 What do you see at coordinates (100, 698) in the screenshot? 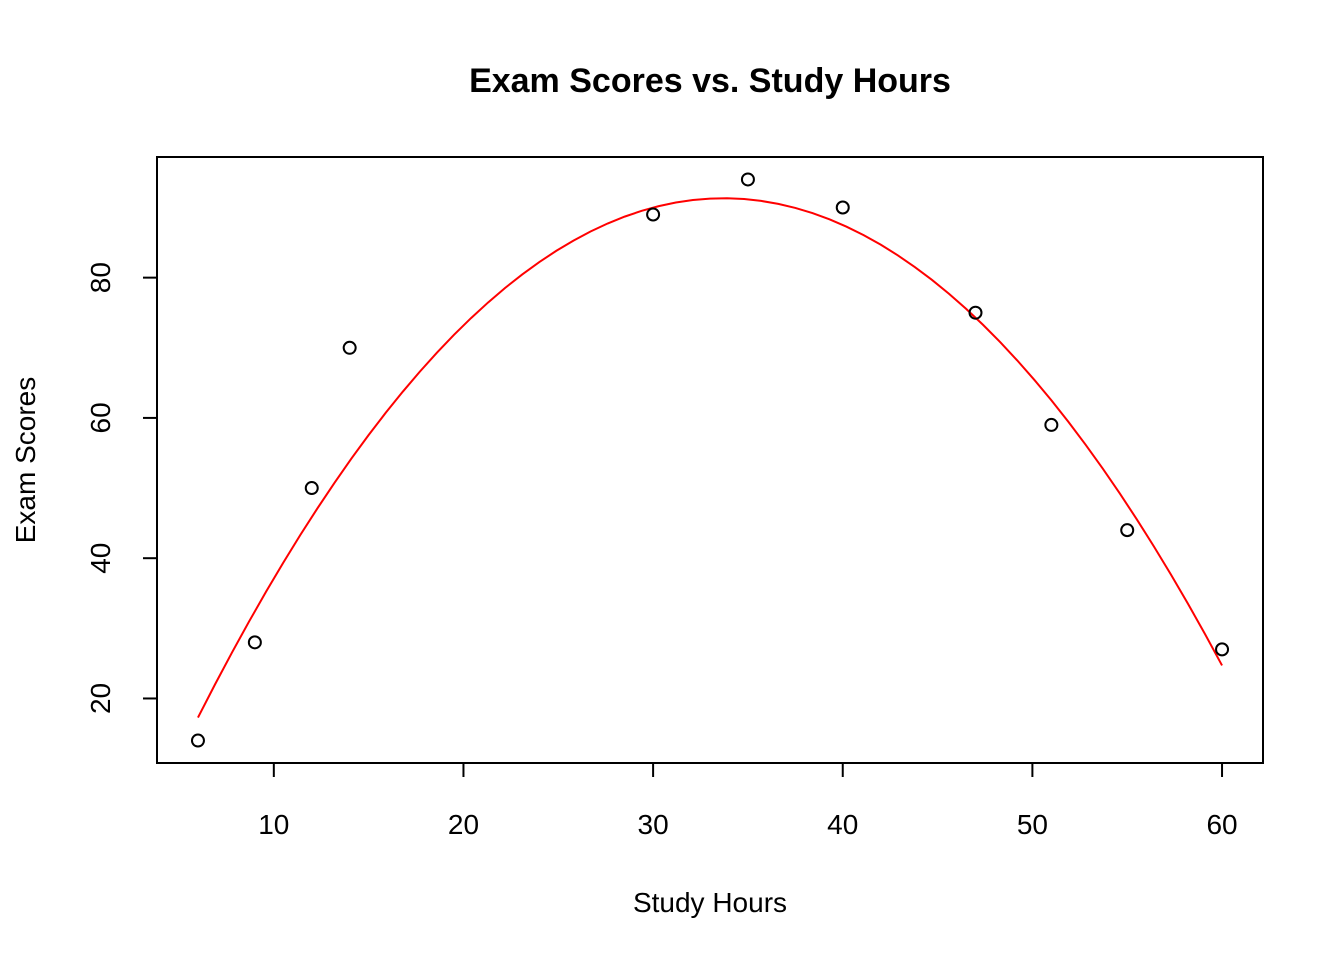
I see `y-tick-label: 20` at bounding box center [100, 698].